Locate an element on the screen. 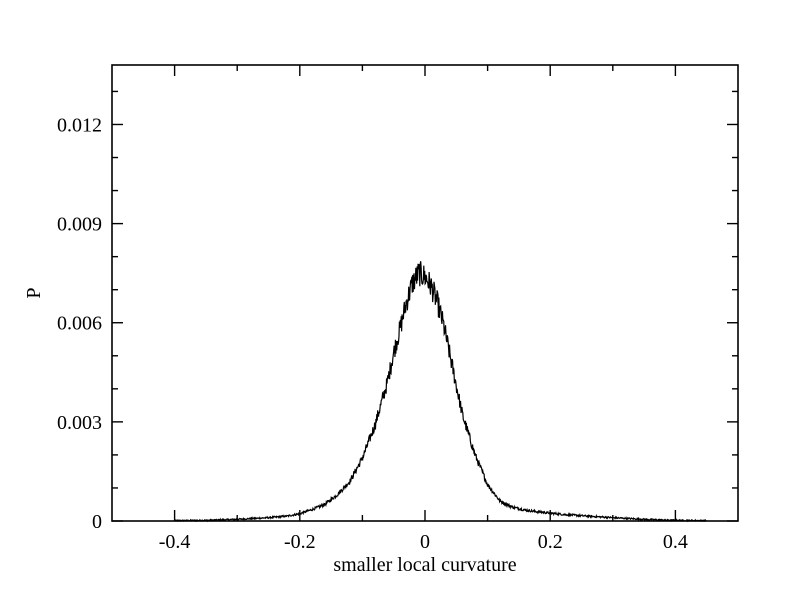 The image size is (792, 612). x-tick-label: -0.2 is located at coordinates (300, 542).